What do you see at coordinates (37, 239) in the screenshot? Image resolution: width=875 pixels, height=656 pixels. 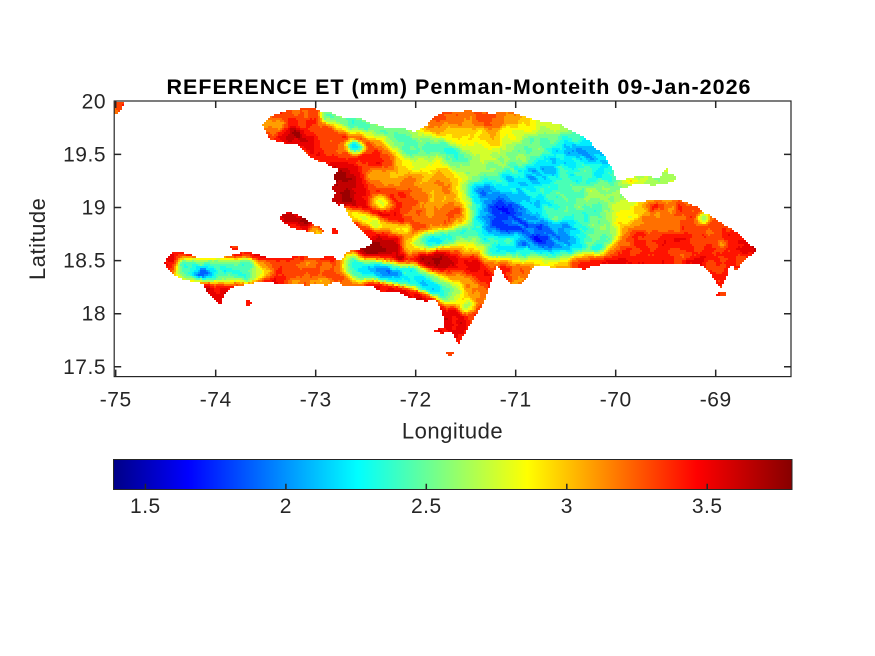 I see `svg-text: Latitude` at bounding box center [37, 239].